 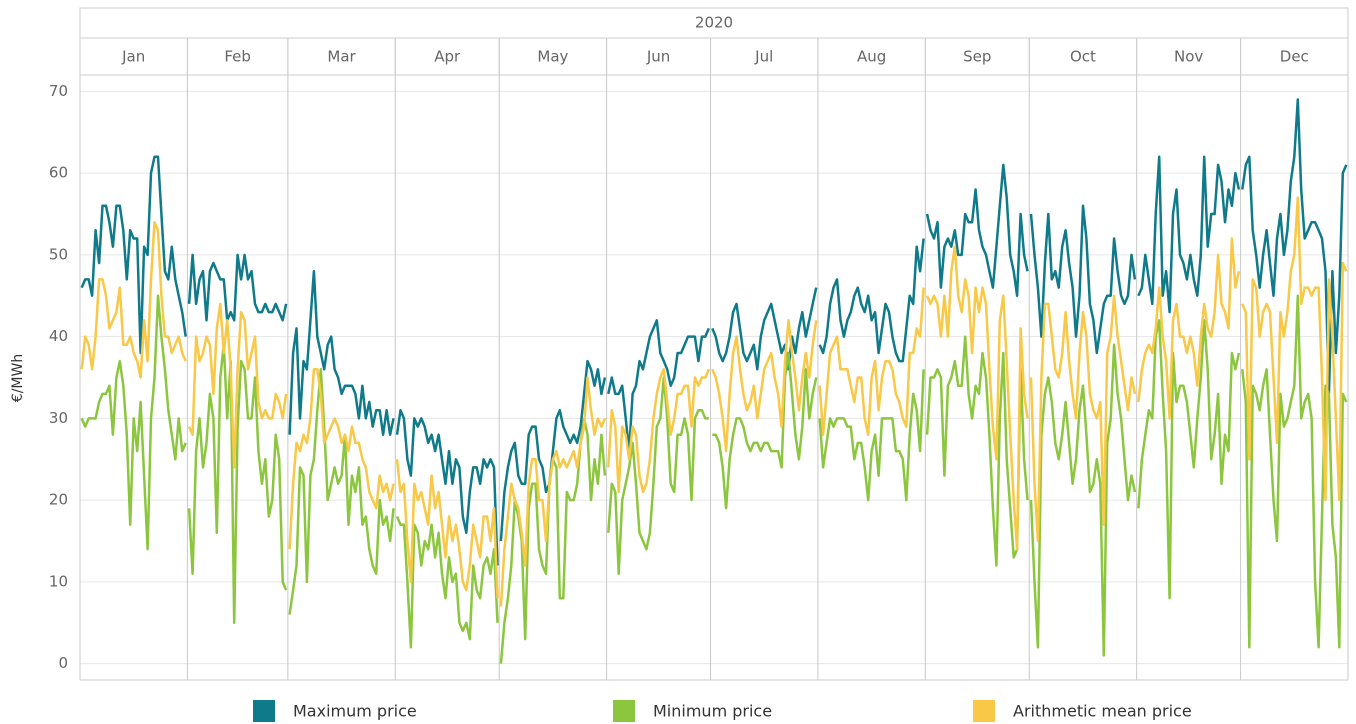 What do you see at coordinates (1083, 57) in the screenshot?
I see `x-tick-label: Oct` at bounding box center [1083, 57].